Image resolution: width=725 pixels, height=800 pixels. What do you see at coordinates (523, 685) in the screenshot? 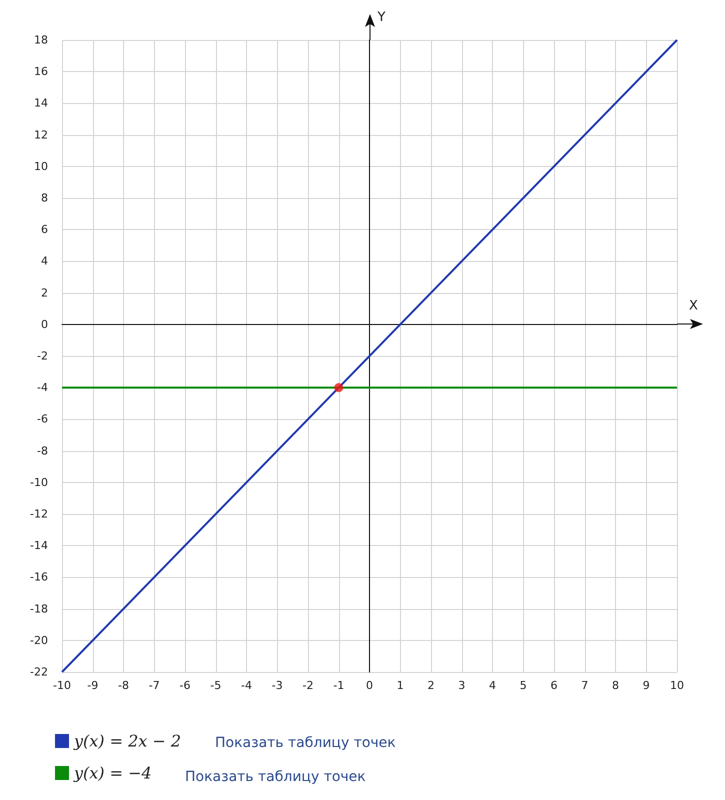
I see `x-tick-label: 5` at bounding box center [523, 685].